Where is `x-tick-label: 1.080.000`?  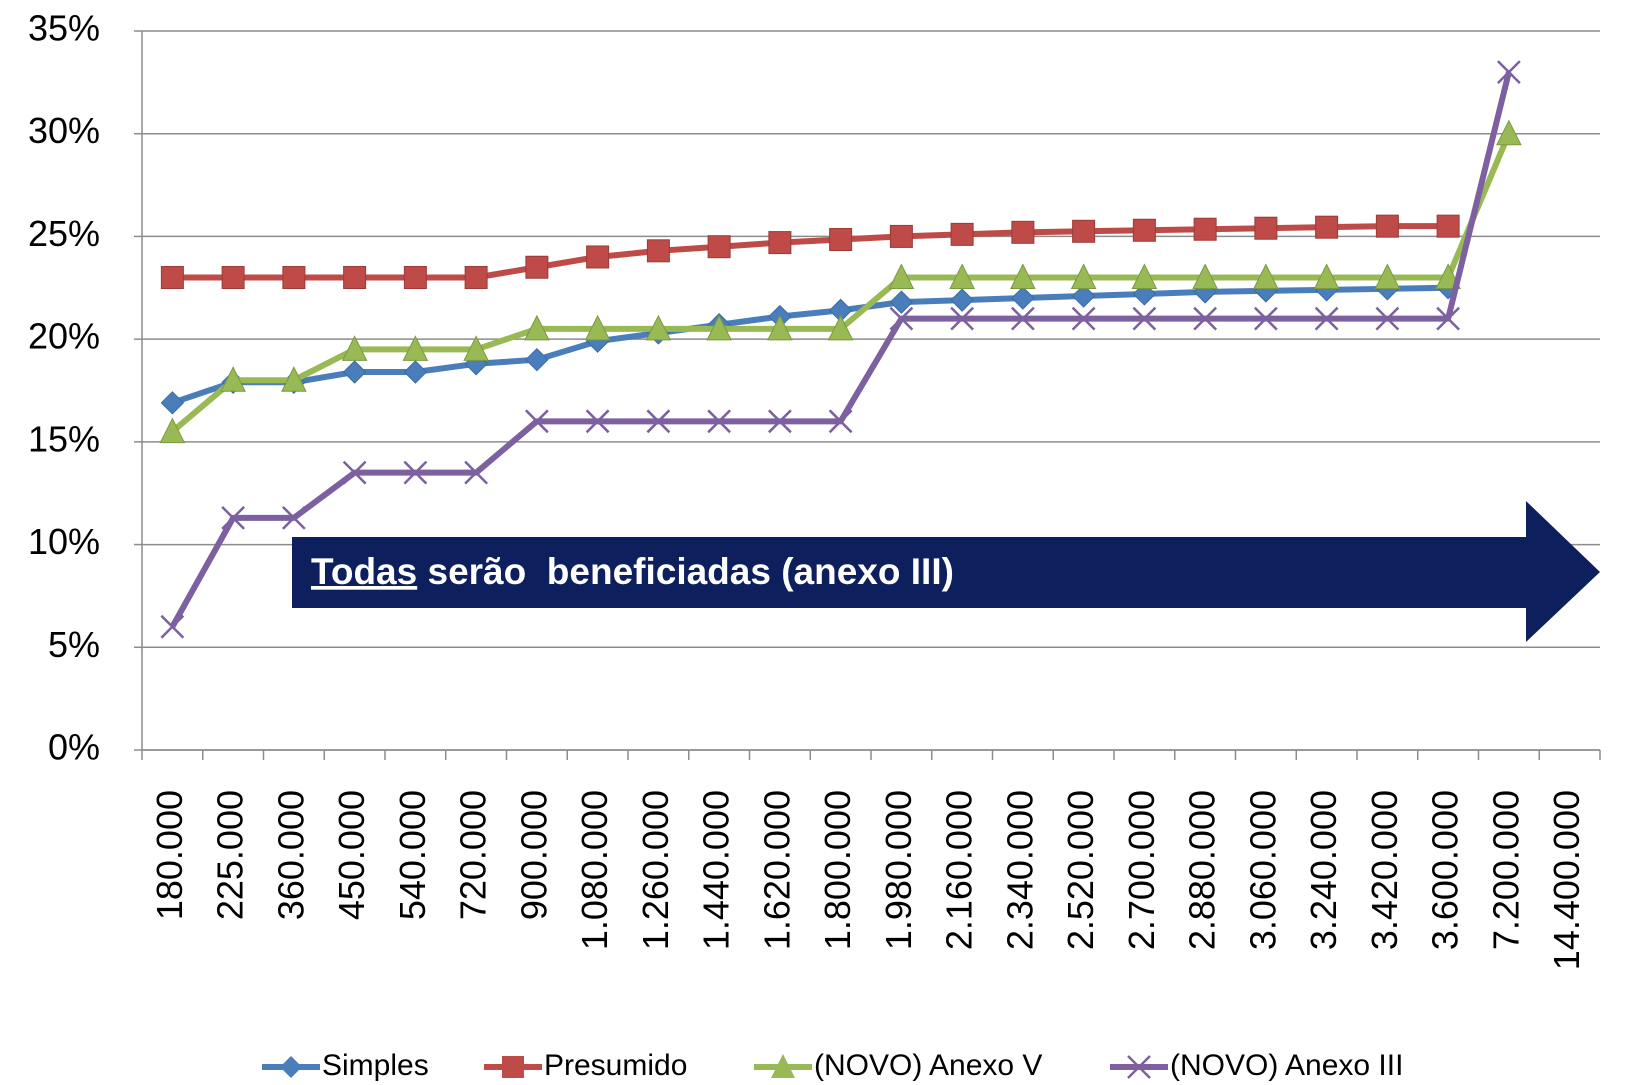
x-tick-label: 1.080.000 is located at coordinates (594, 870).